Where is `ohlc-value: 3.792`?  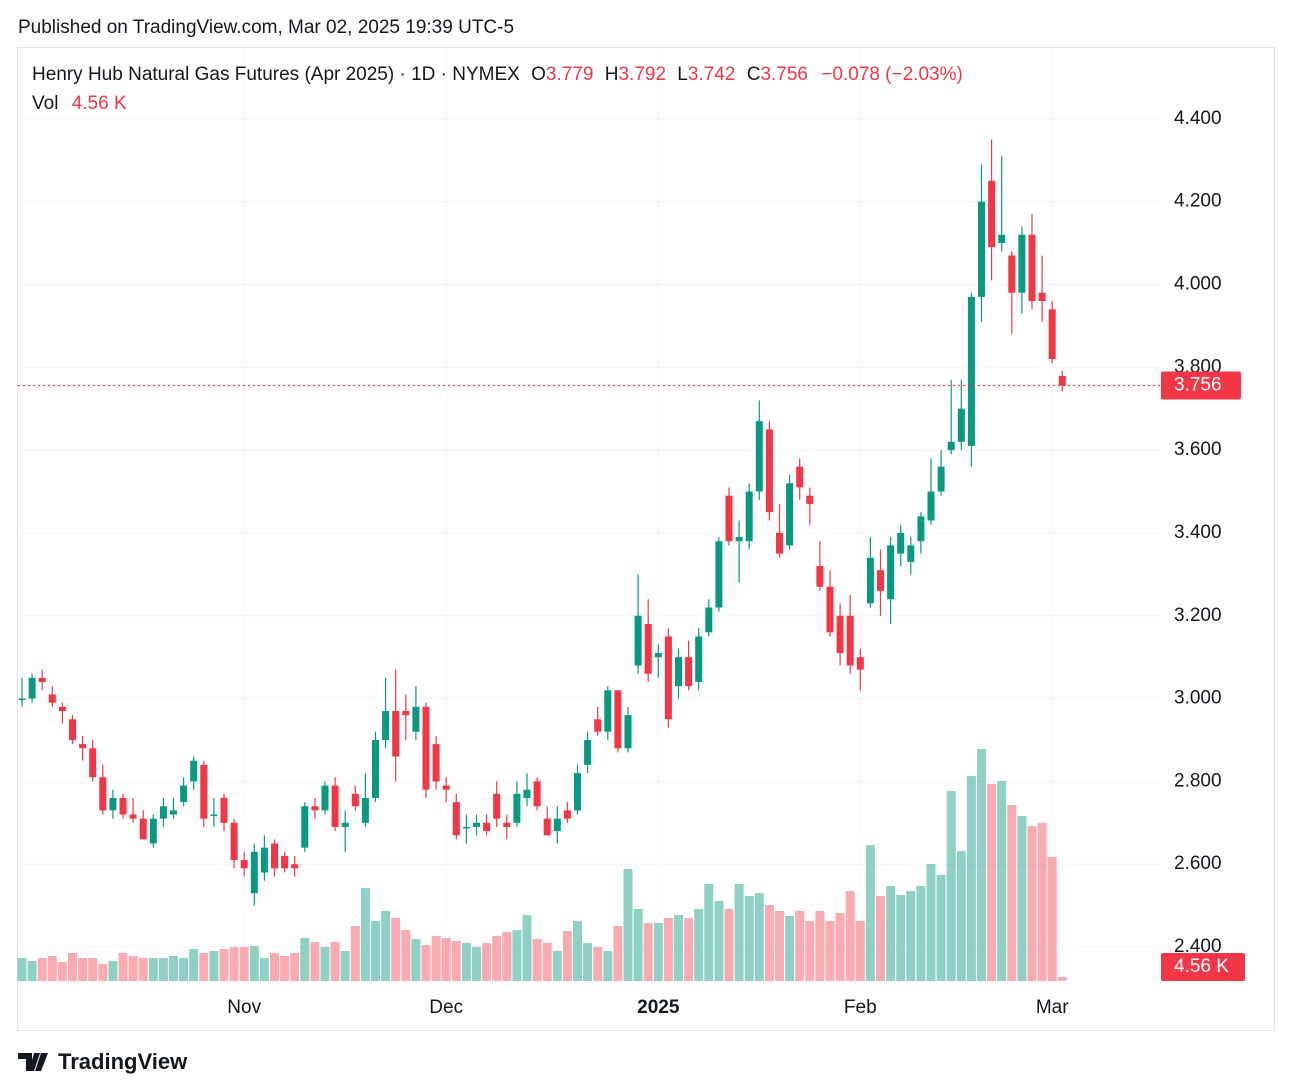 ohlc-value: 3.792 is located at coordinates (642, 74).